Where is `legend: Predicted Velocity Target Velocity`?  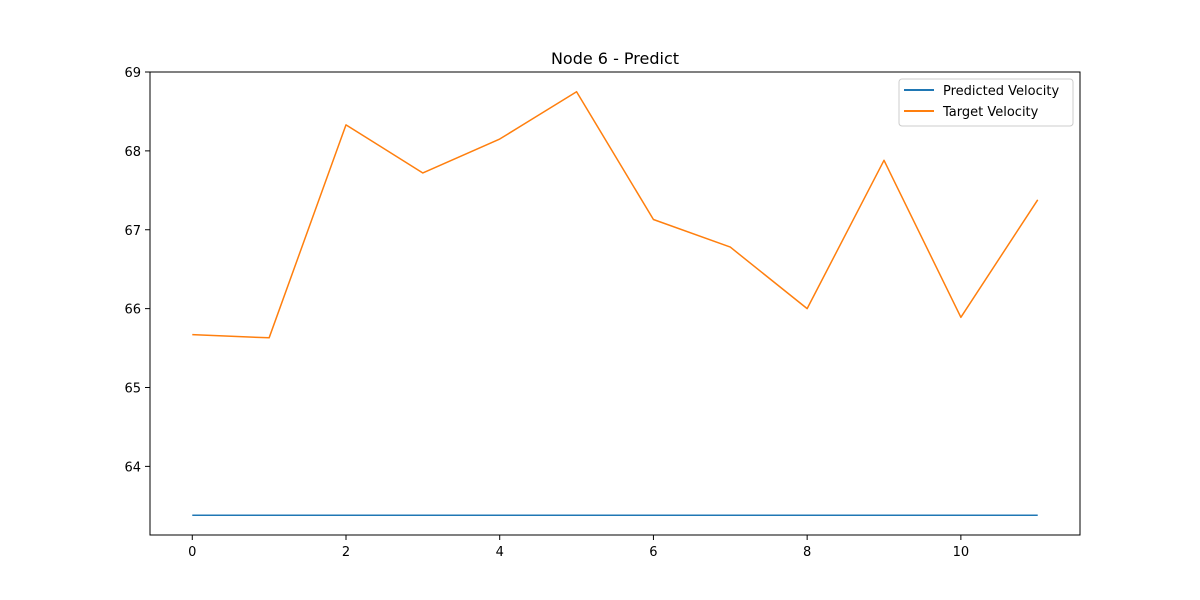 legend: Predicted Velocity Target Velocity is located at coordinates (986, 102).